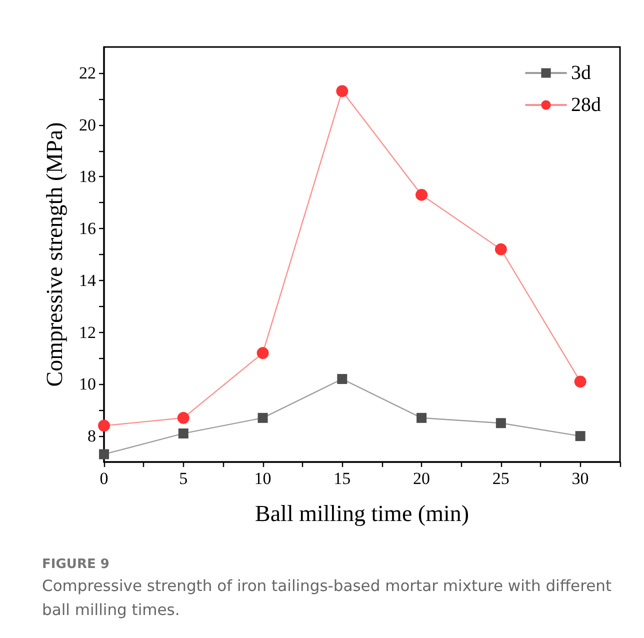 This screenshot has width=644, height=638. I want to click on y-tick-label: 8, so click(92, 436).